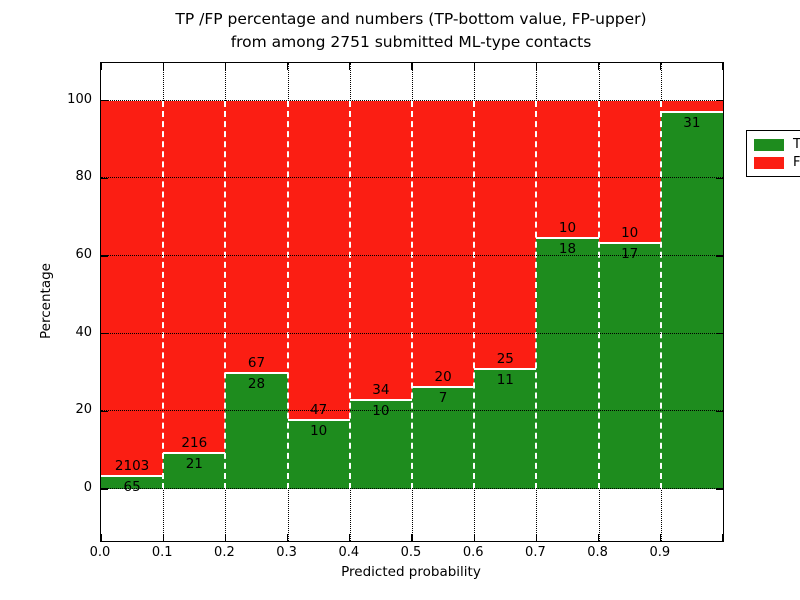 The height and width of the screenshot is (600, 800). I want to click on x-tick-label: 0.1, so click(162, 552).